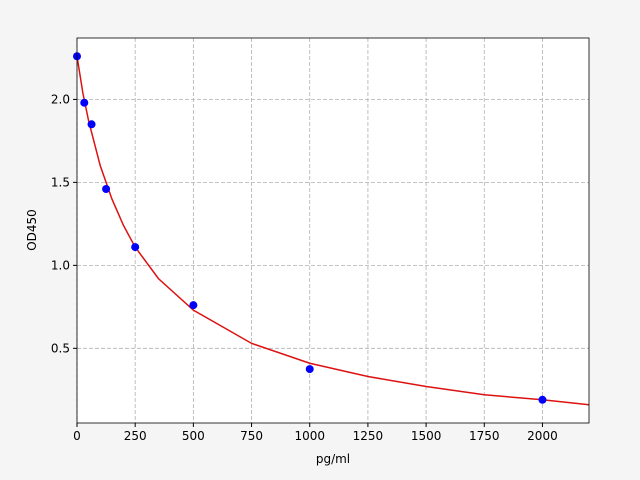 This screenshot has height=480, width=640. What do you see at coordinates (60, 99) in the screenshot?
I see `y-tick-label: 2.0` at bounding box center [60, 99].